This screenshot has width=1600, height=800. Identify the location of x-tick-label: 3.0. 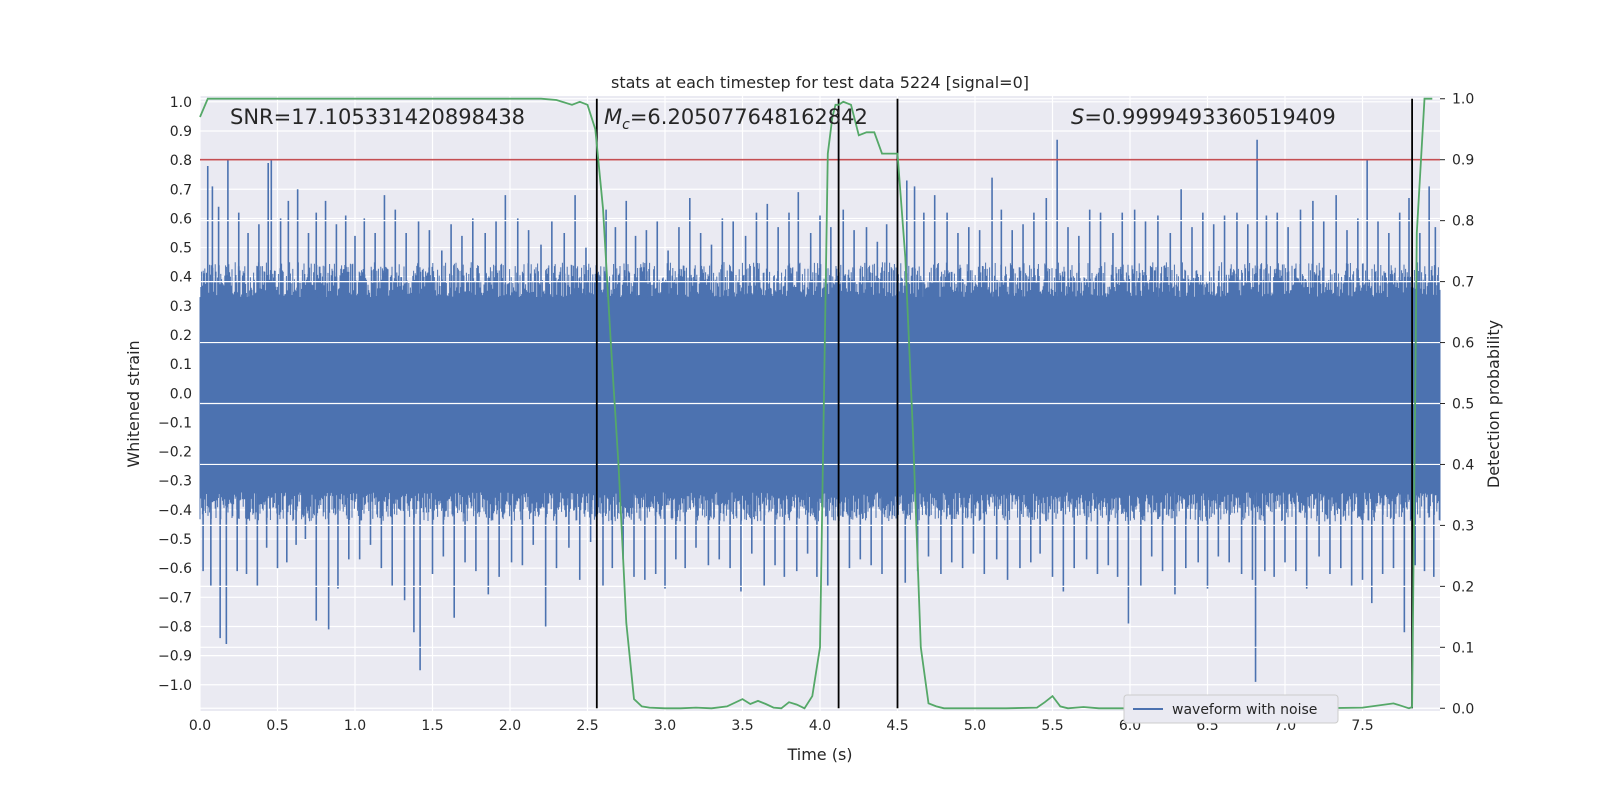
(665, 726).